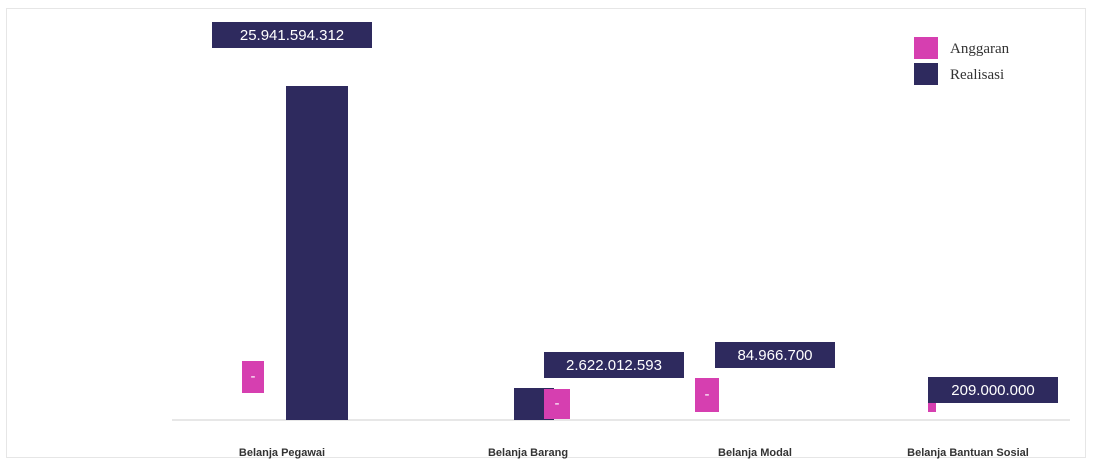 This screenshot has width=1094, height=468. I want to click on data-label-box-realisasi-belanja-bantuan-sosial, so click(993, 390).